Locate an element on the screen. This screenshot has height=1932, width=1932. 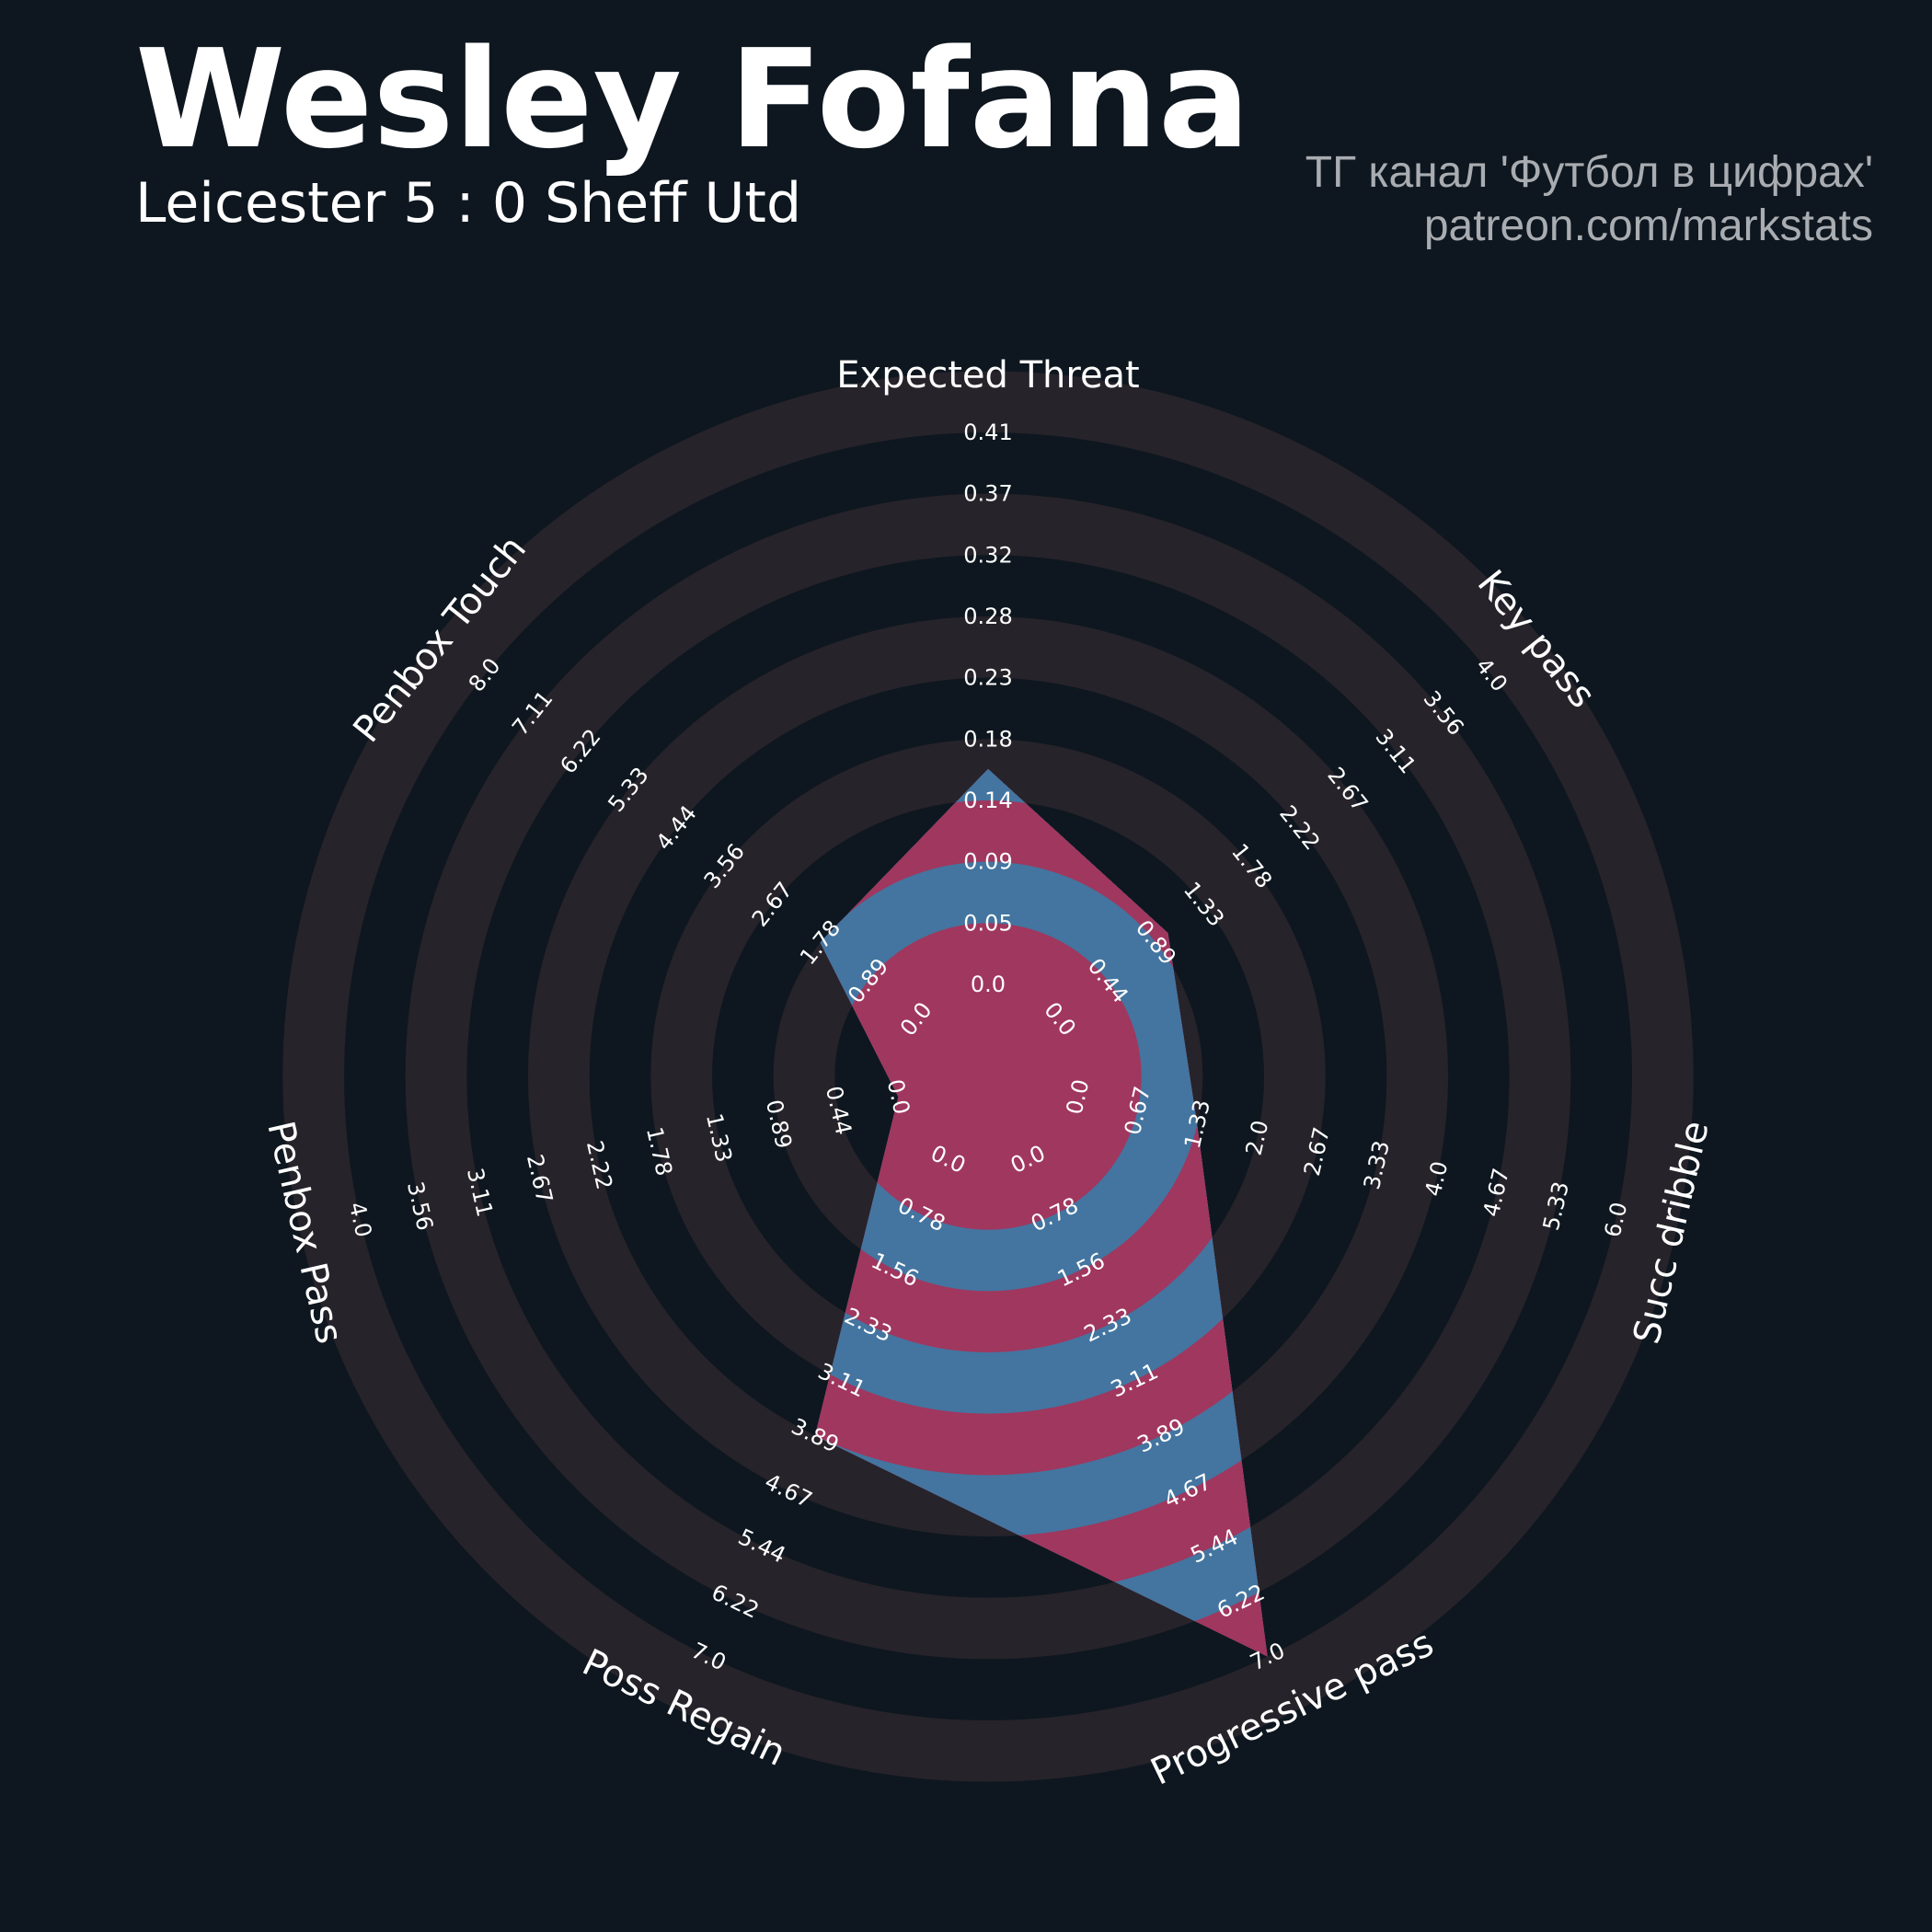
tick-label-0-2: 0.09 is located at coordinates (987, 862).